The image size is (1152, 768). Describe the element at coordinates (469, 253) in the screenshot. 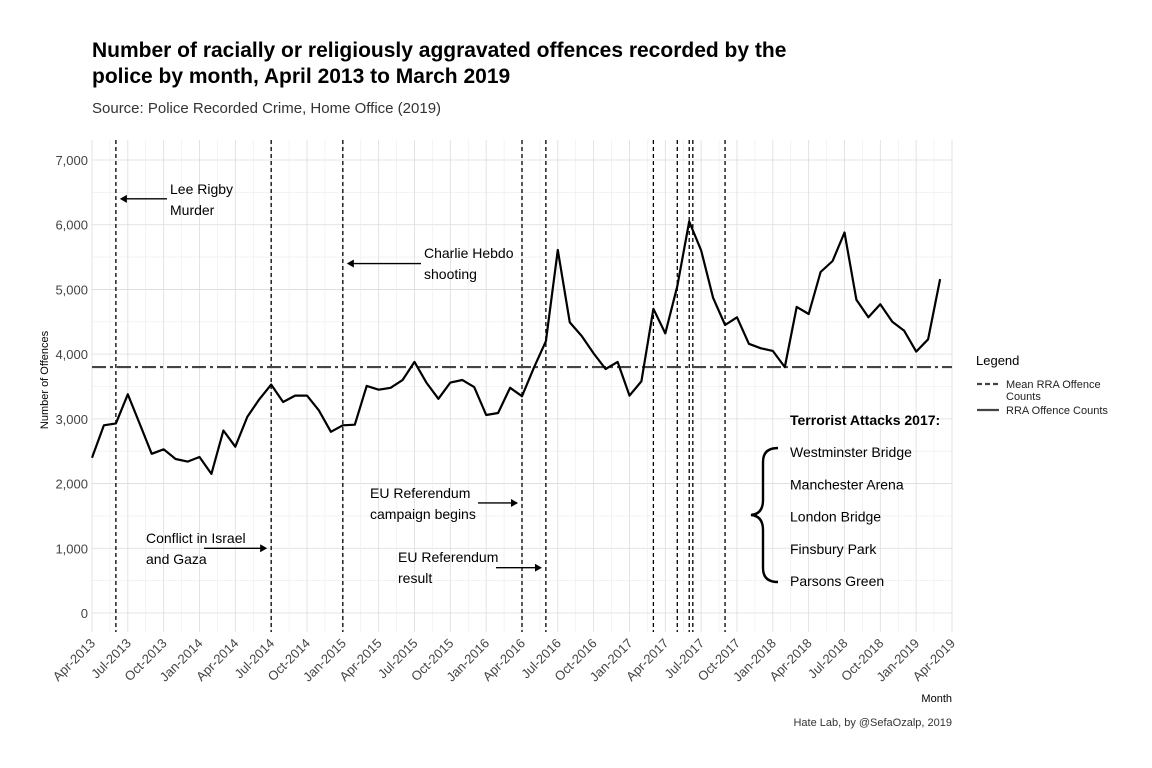

I see `annotation-text: Charlie Hebdo` at that location.